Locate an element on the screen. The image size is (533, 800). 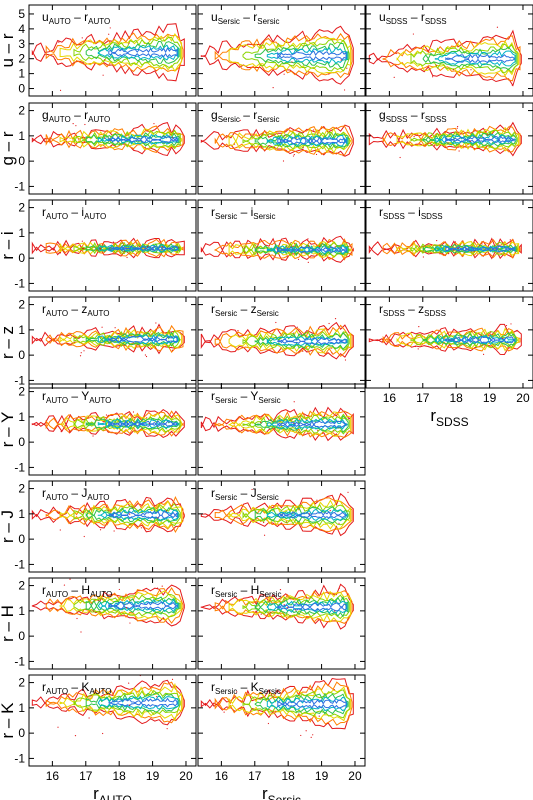
panel-c0-r4: -1 0 1 2 rAUTO – YAUTO is located at coordinates (105, 429).